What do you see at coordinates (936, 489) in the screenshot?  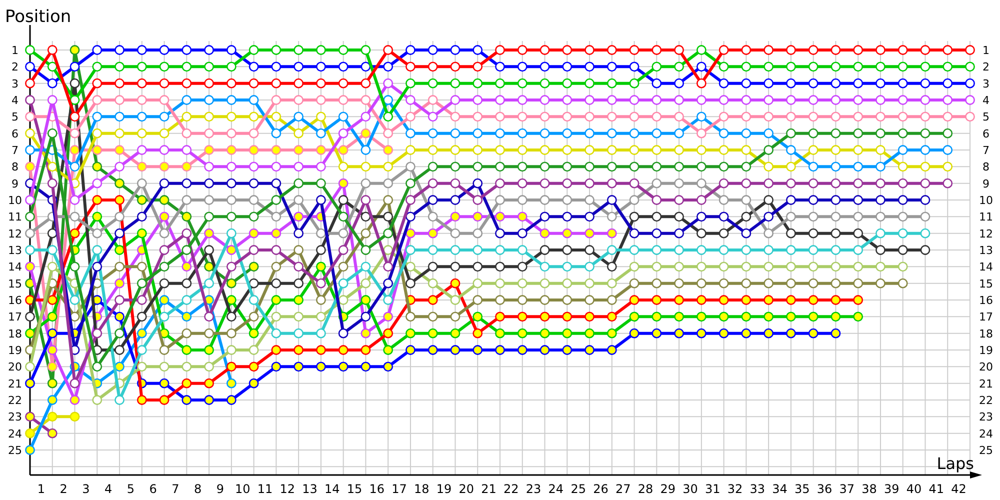 I see `x-tick-label: 41` at bounding box center [936, 489].